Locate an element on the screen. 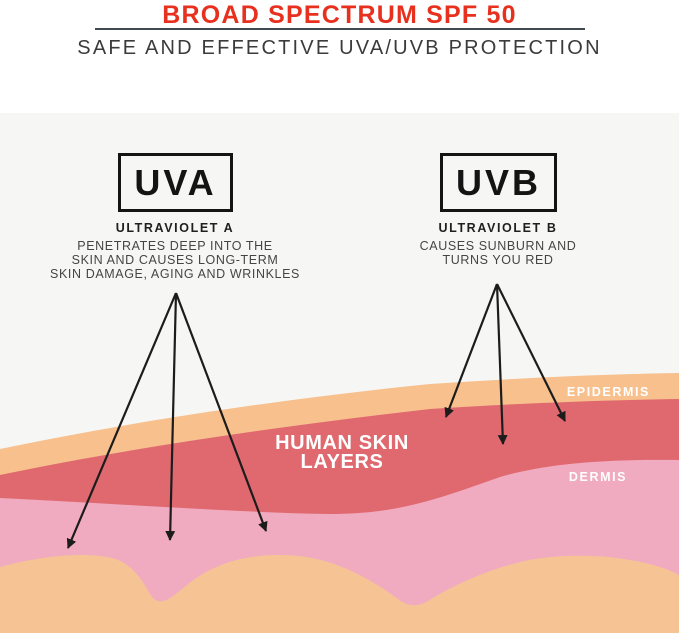 Image resolution: width=679 pixels, height=633 pixels. uva-ray-arrows is located at coordinates (167, 420).